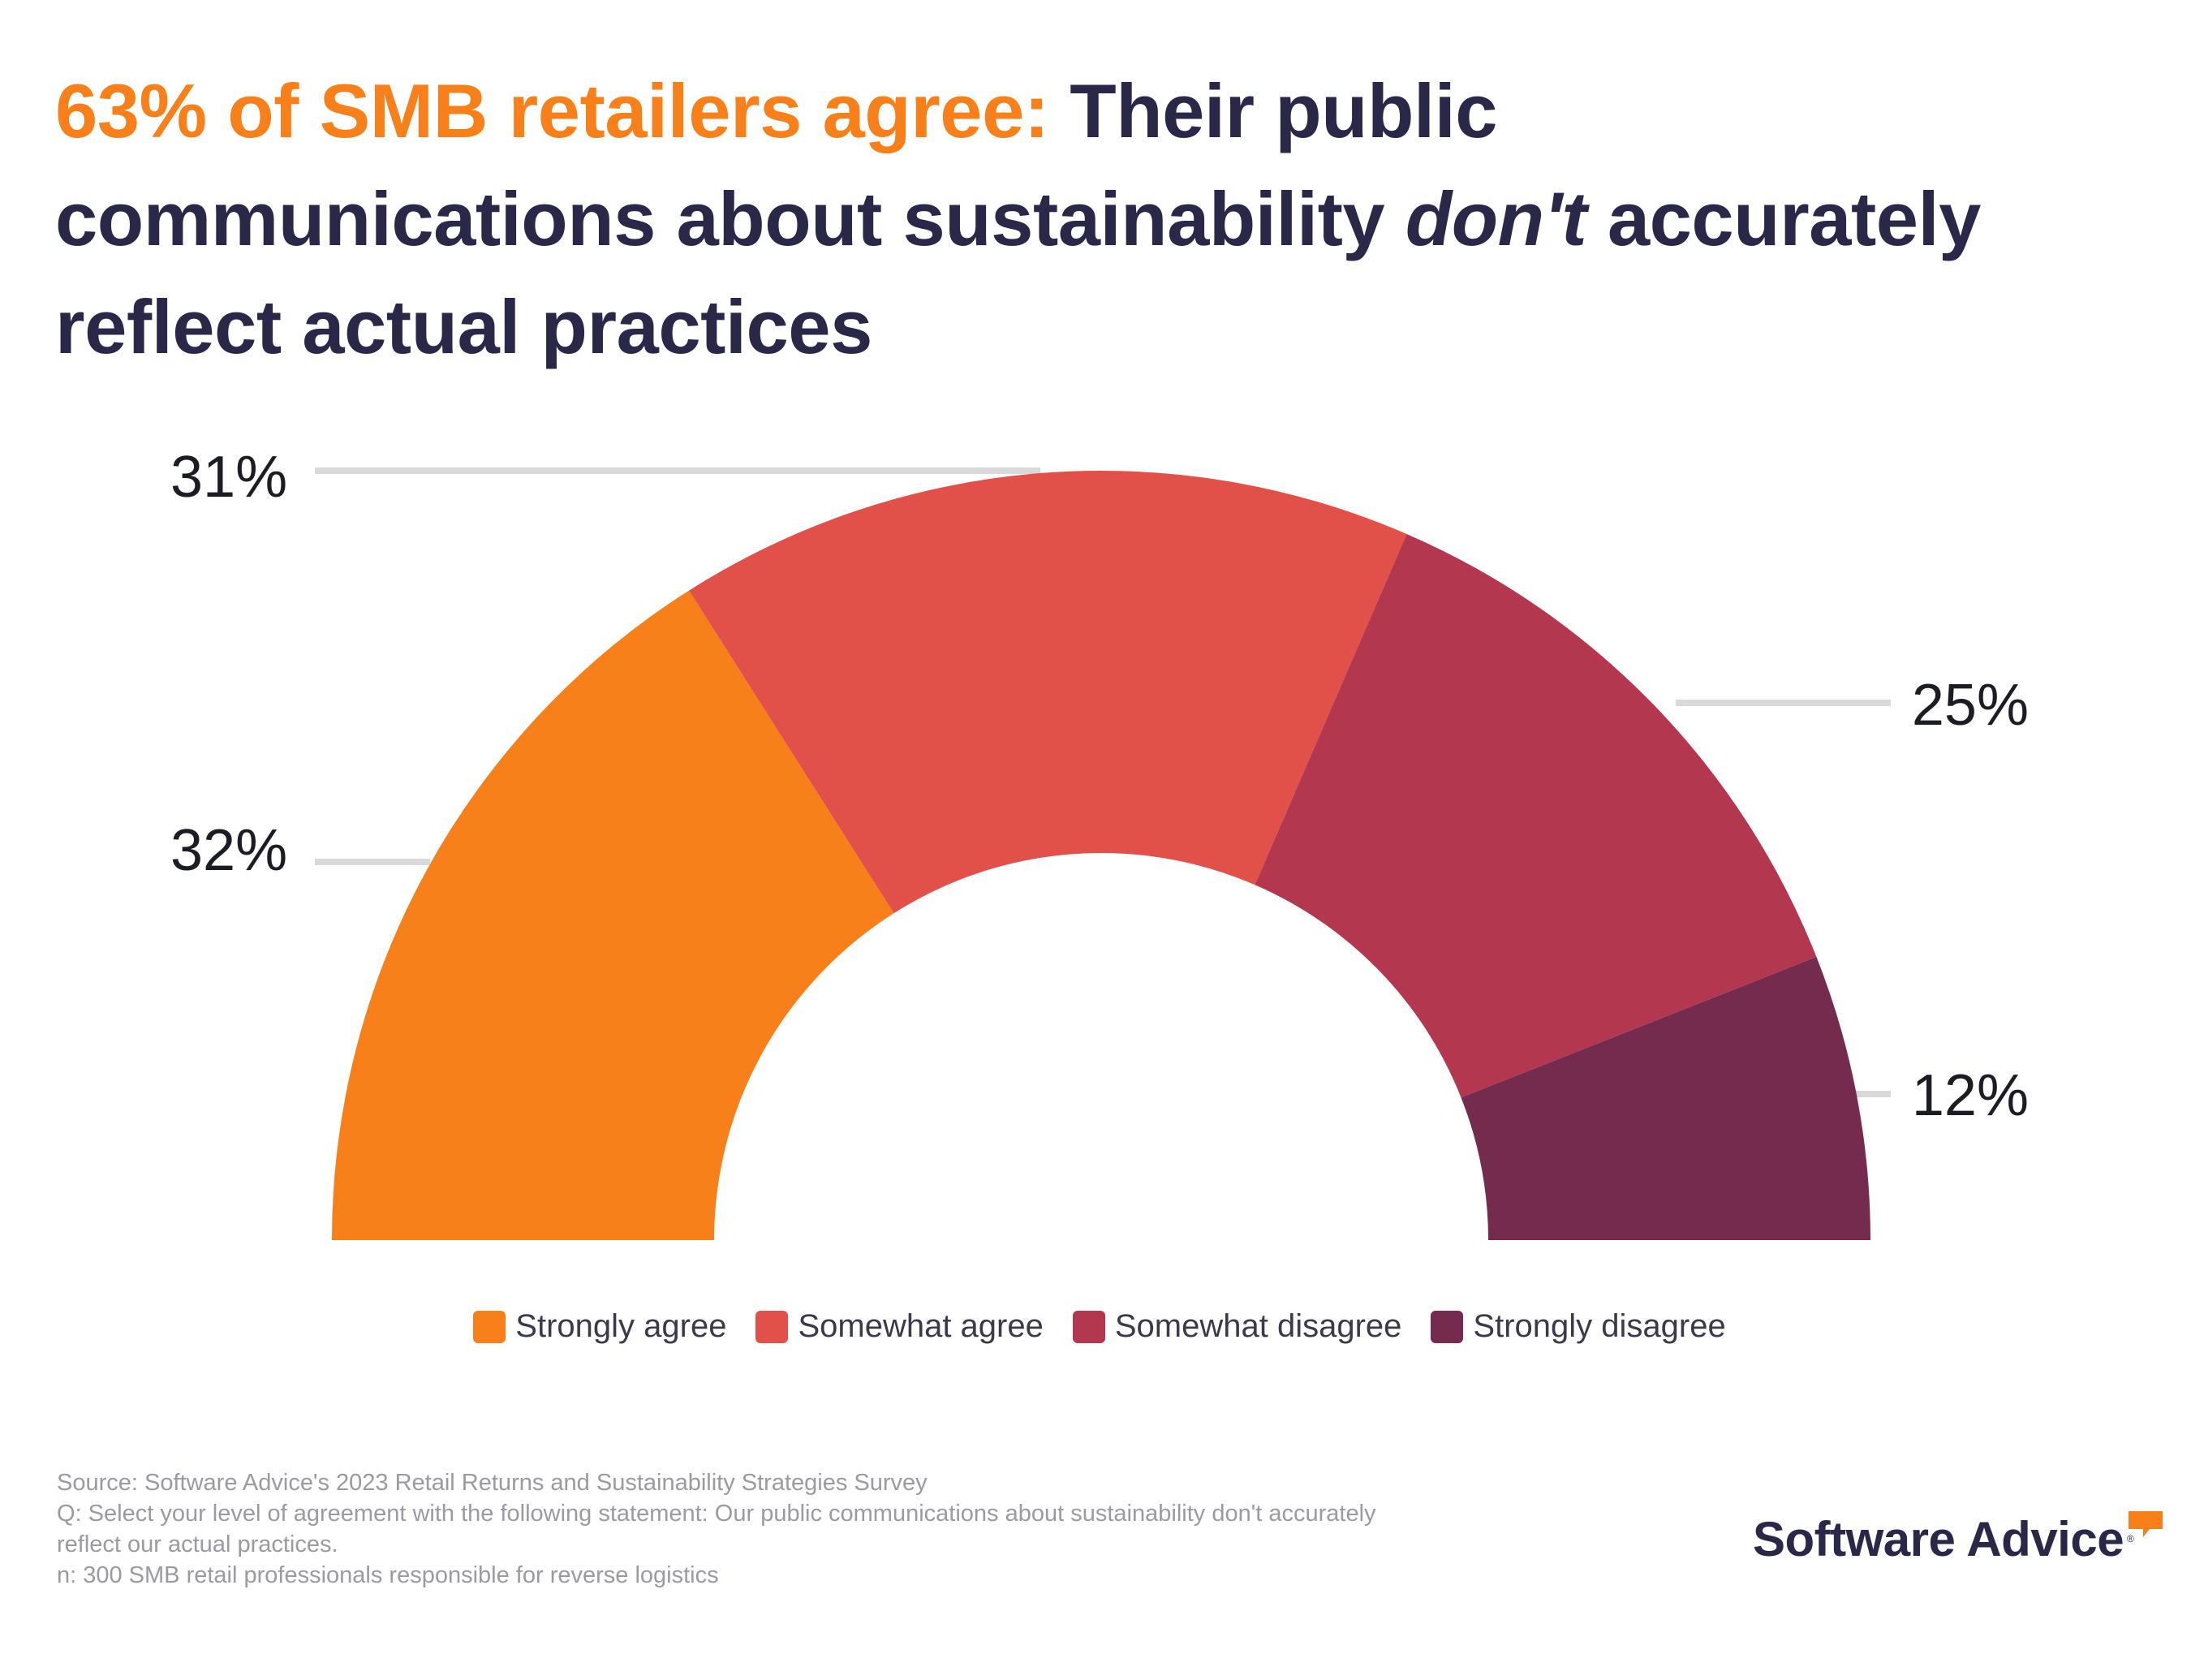  I want to click on legend-item-strongly-agree: Strongly agree, so click(599, 1326).